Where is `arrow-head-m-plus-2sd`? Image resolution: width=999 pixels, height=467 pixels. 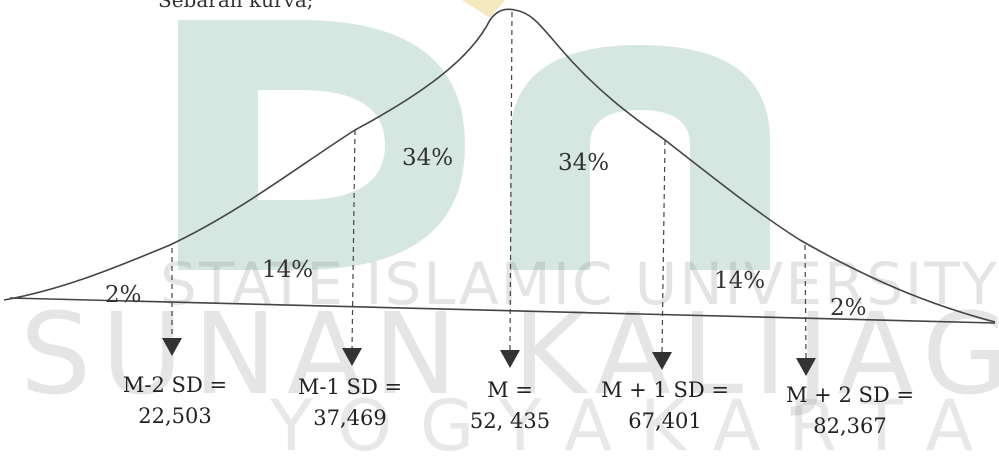 arrow-head-m-plus-2sd is located at coordinates (806, 367).